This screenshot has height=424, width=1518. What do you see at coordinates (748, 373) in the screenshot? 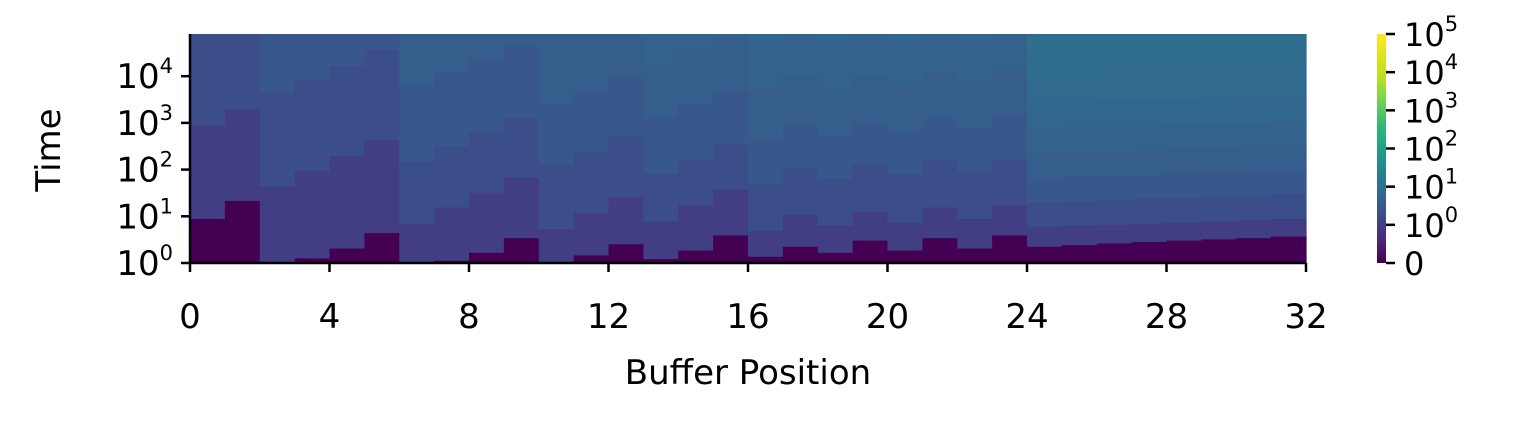
I see `x-axis-title: Buffer Position` at bounding box center [748, 373].